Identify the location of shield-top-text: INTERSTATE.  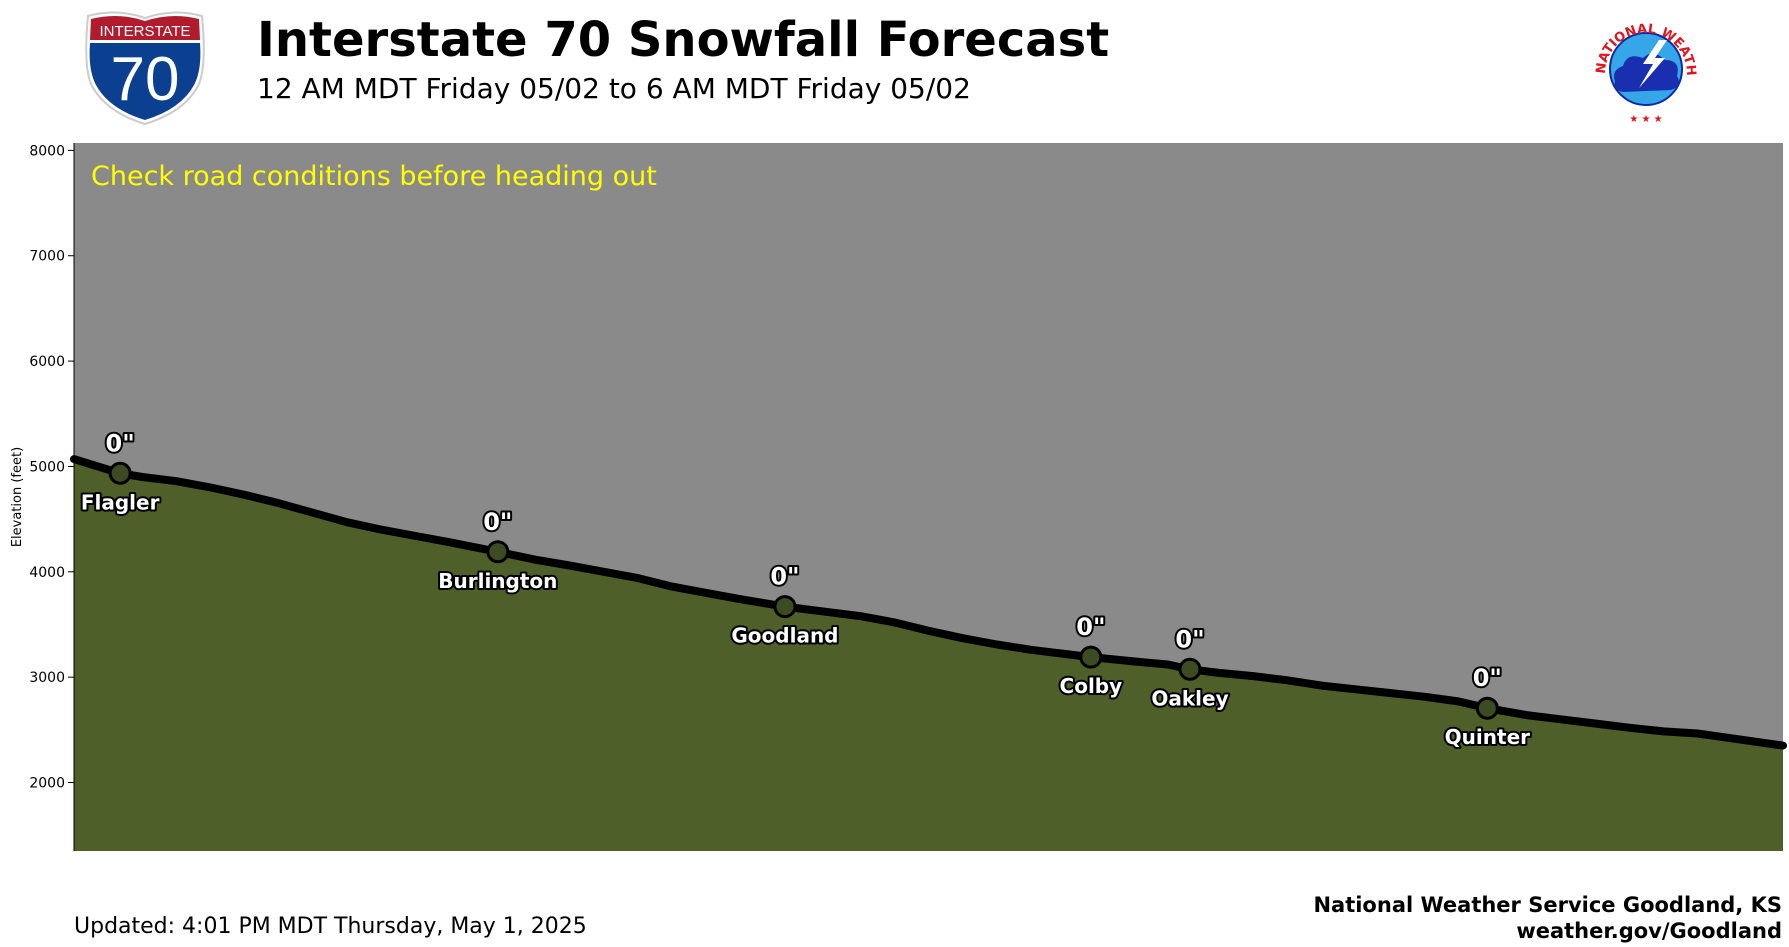
(144, 31).